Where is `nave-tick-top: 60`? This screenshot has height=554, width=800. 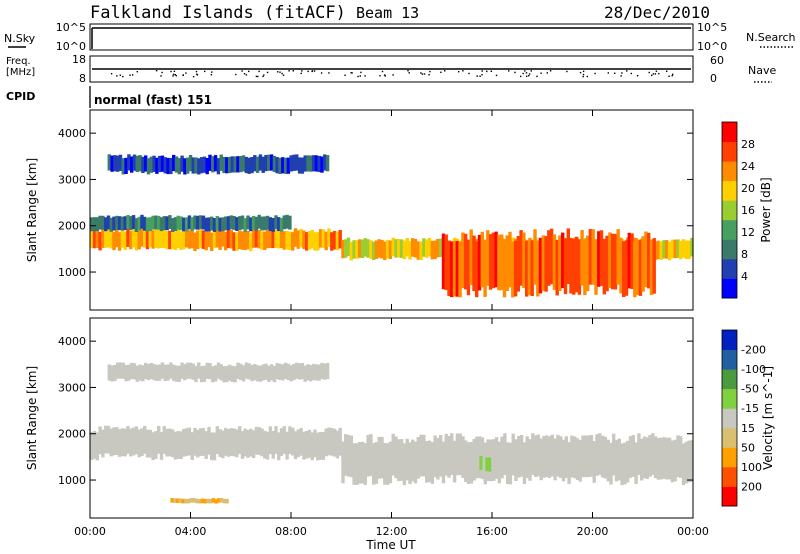 nave-tick-top: 60 is located at coordinates (717, 60).